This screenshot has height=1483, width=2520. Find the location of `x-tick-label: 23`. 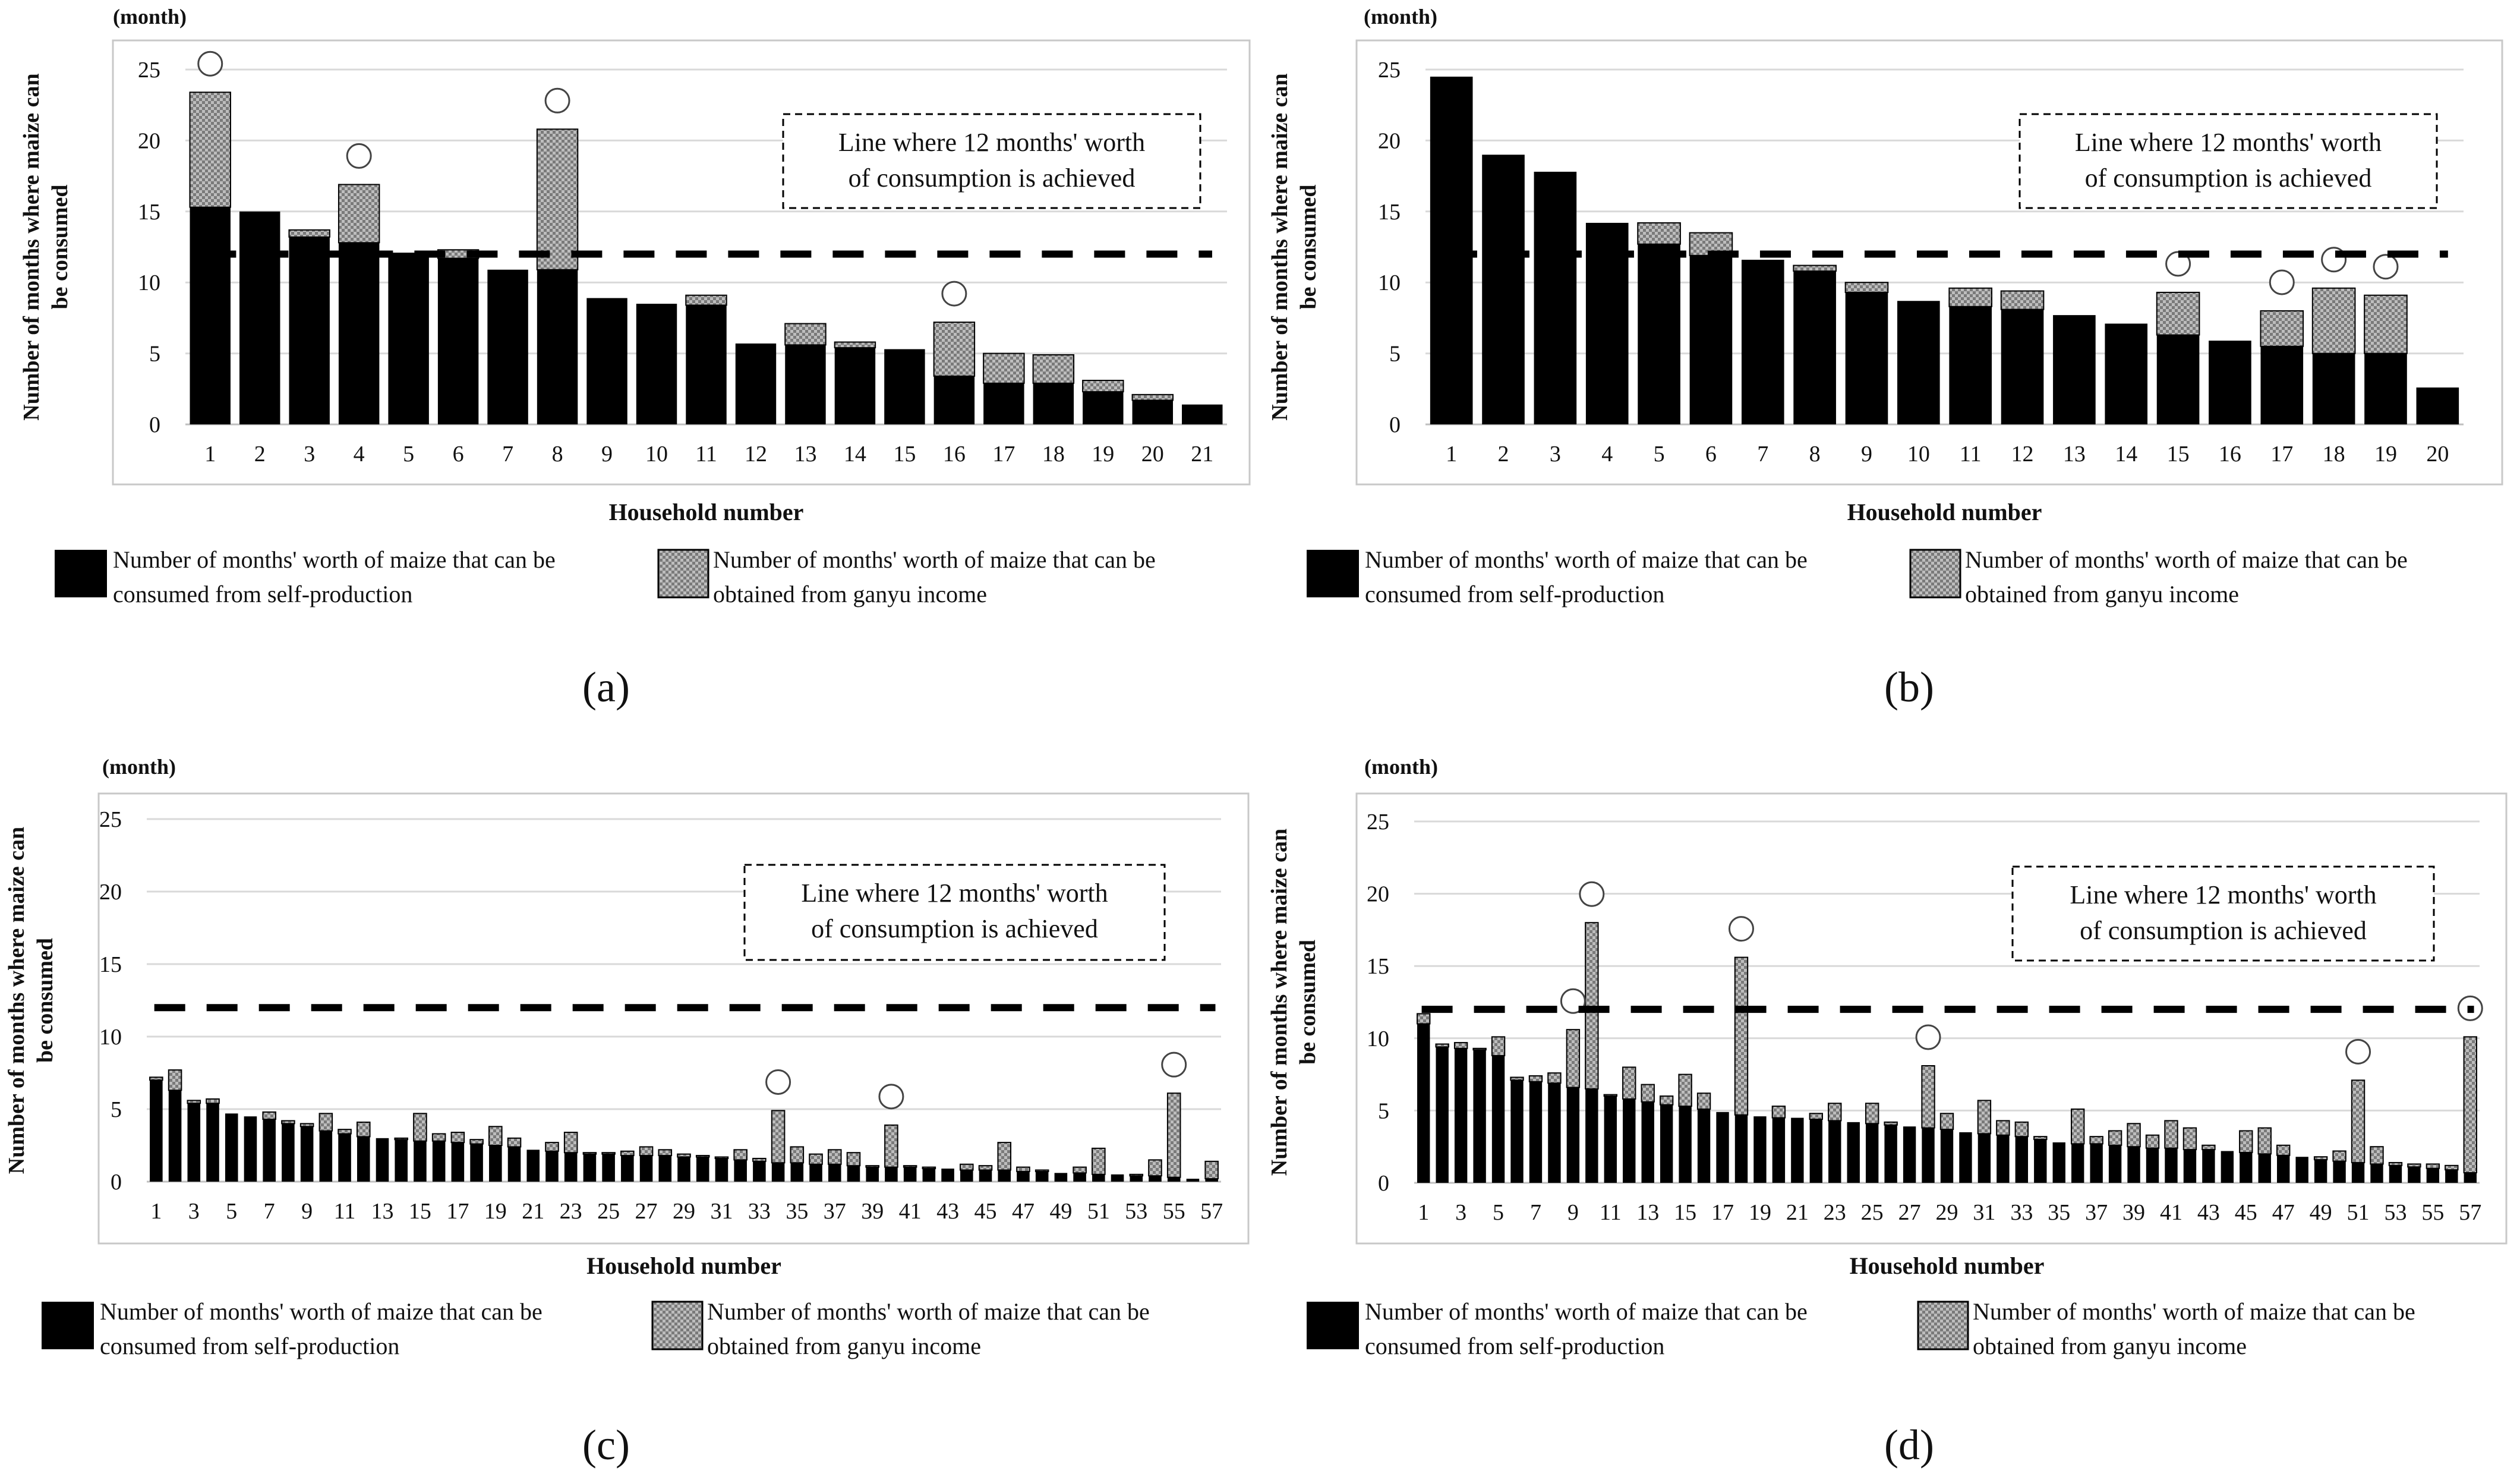

x-tick-label: 23 is located at coordinates (1835, 1212).